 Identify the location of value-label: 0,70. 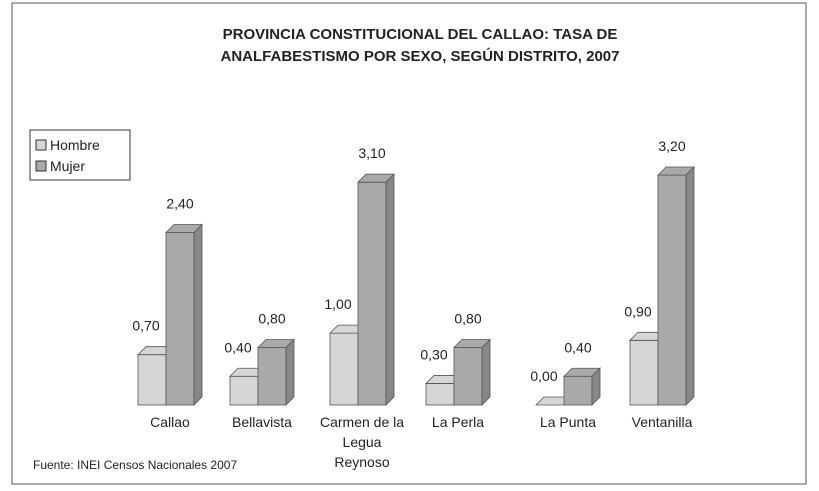
(145, 326).